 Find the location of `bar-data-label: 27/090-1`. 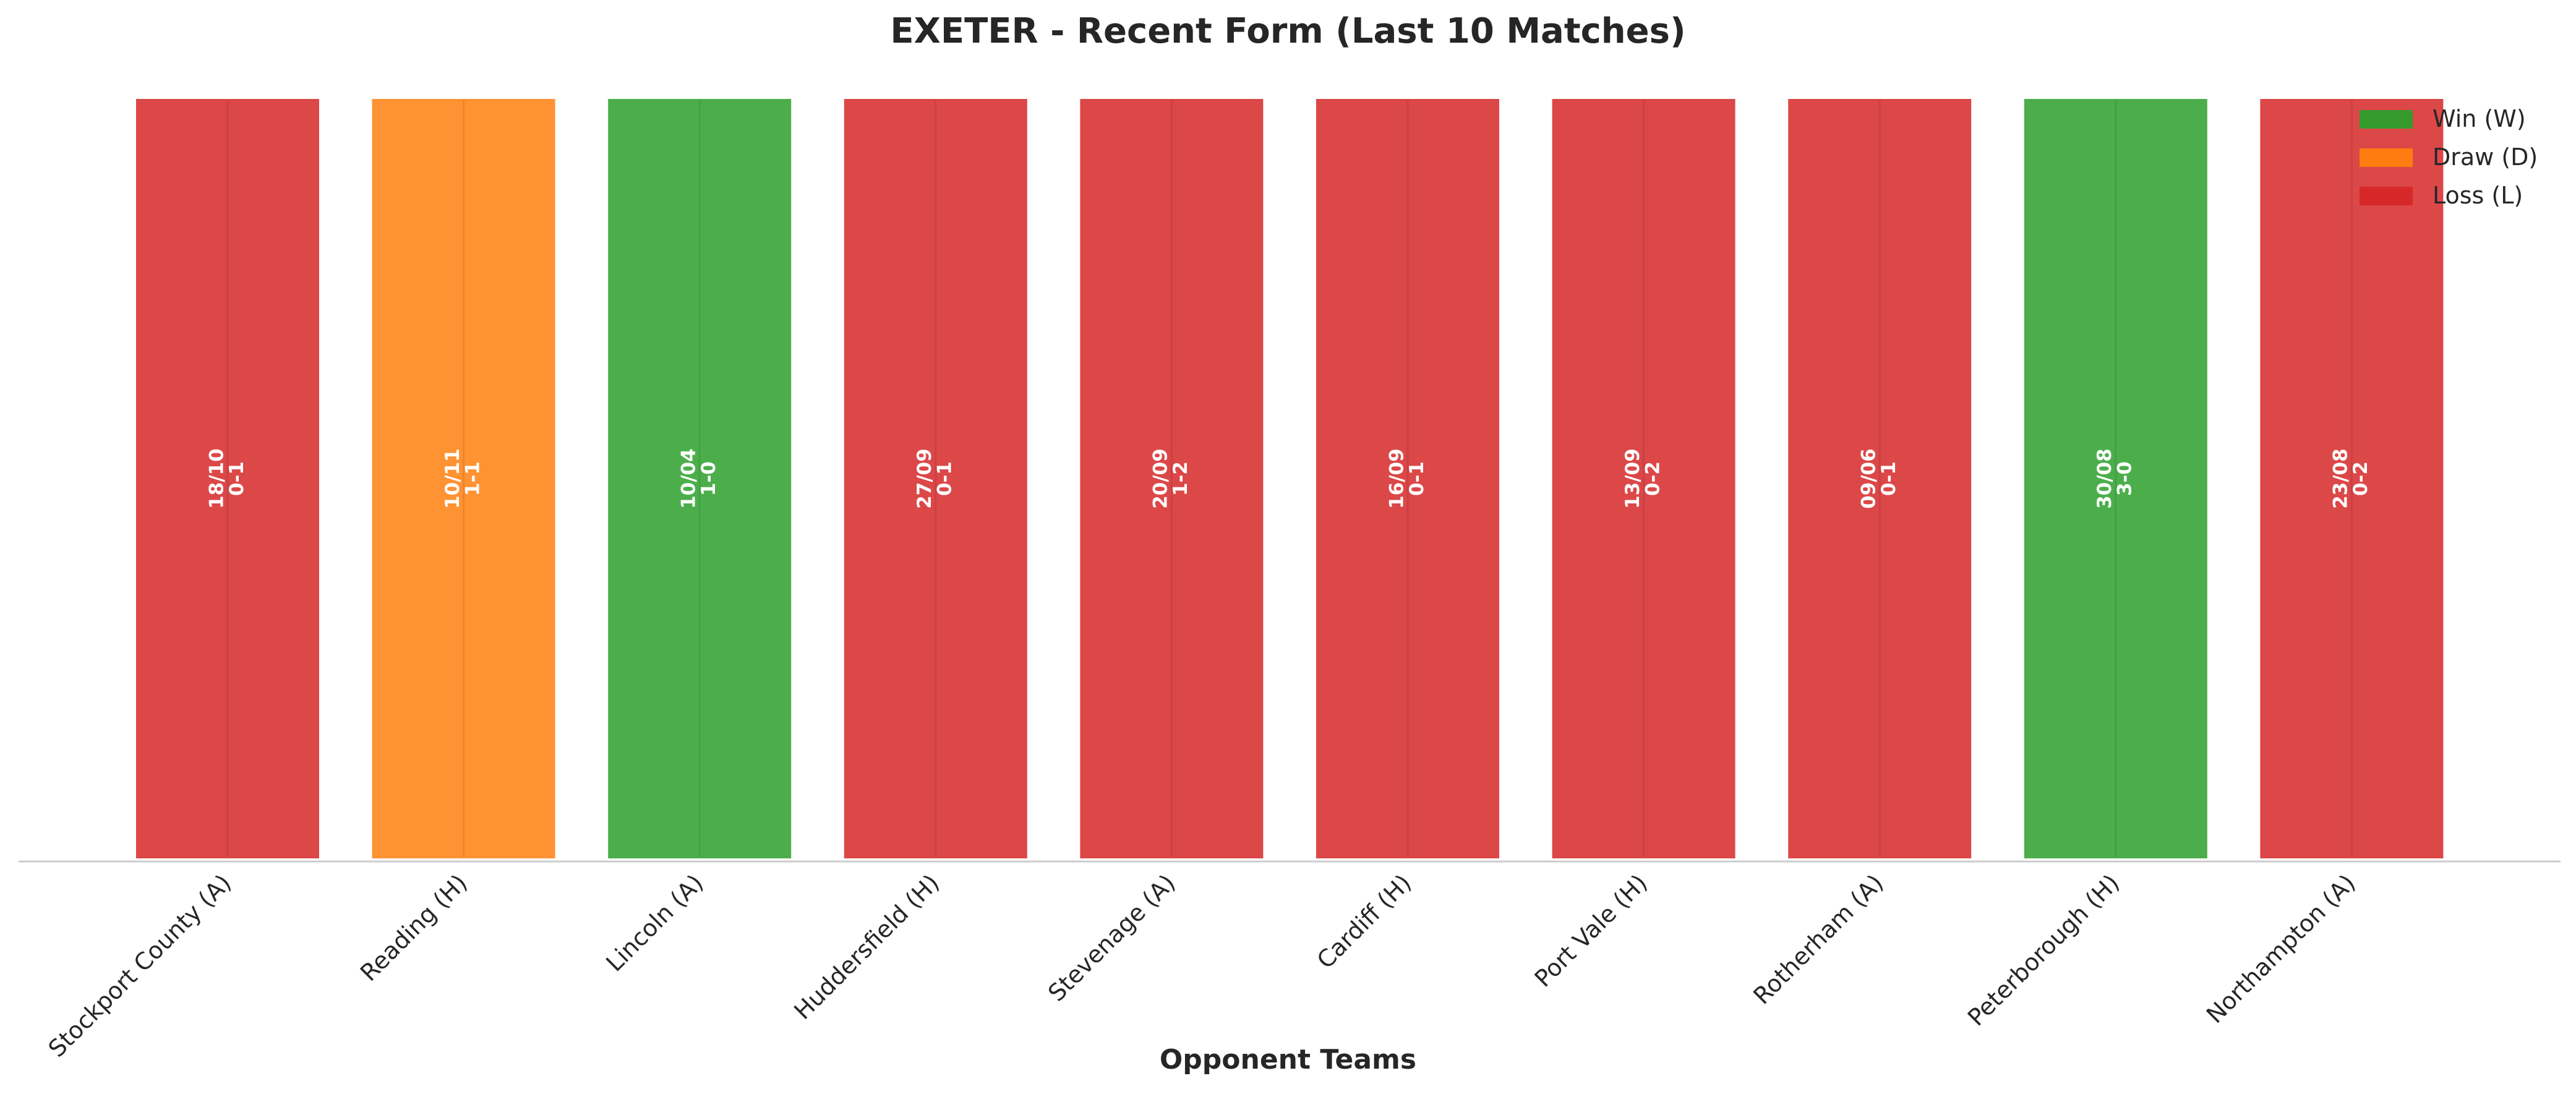

bar-data-label: 27/090-1 is located at coordinates (935, 478).